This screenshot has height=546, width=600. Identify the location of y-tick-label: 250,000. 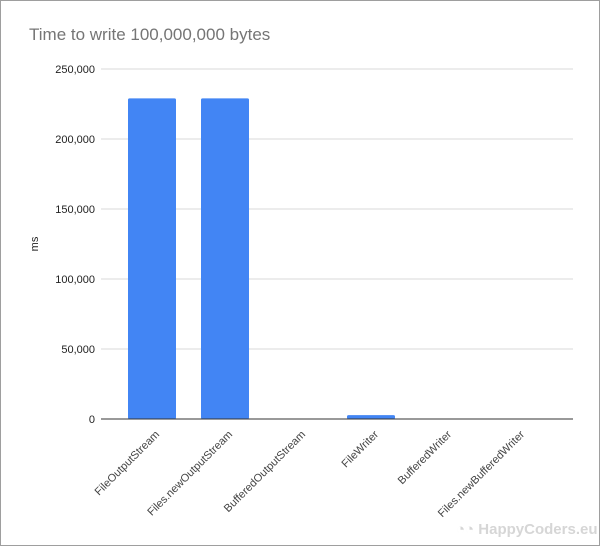
(75, 70).